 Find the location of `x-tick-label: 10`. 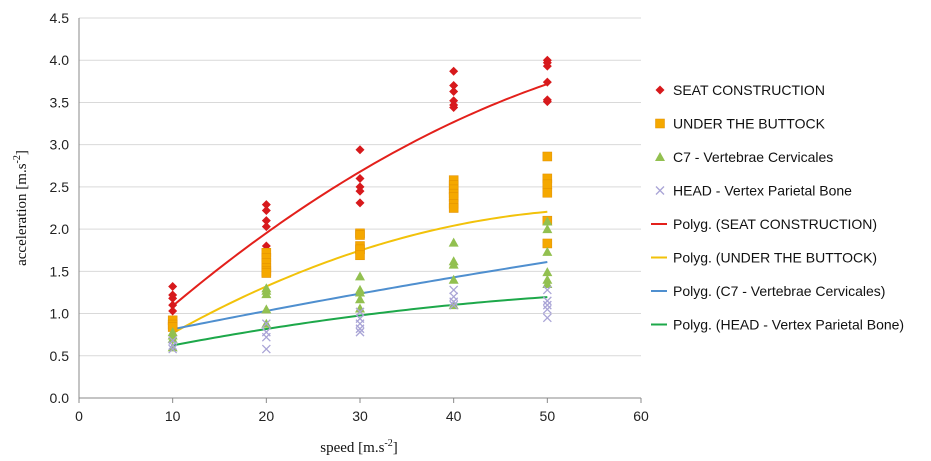

x-tick-label: 10 is located at coordinates (173, 416).